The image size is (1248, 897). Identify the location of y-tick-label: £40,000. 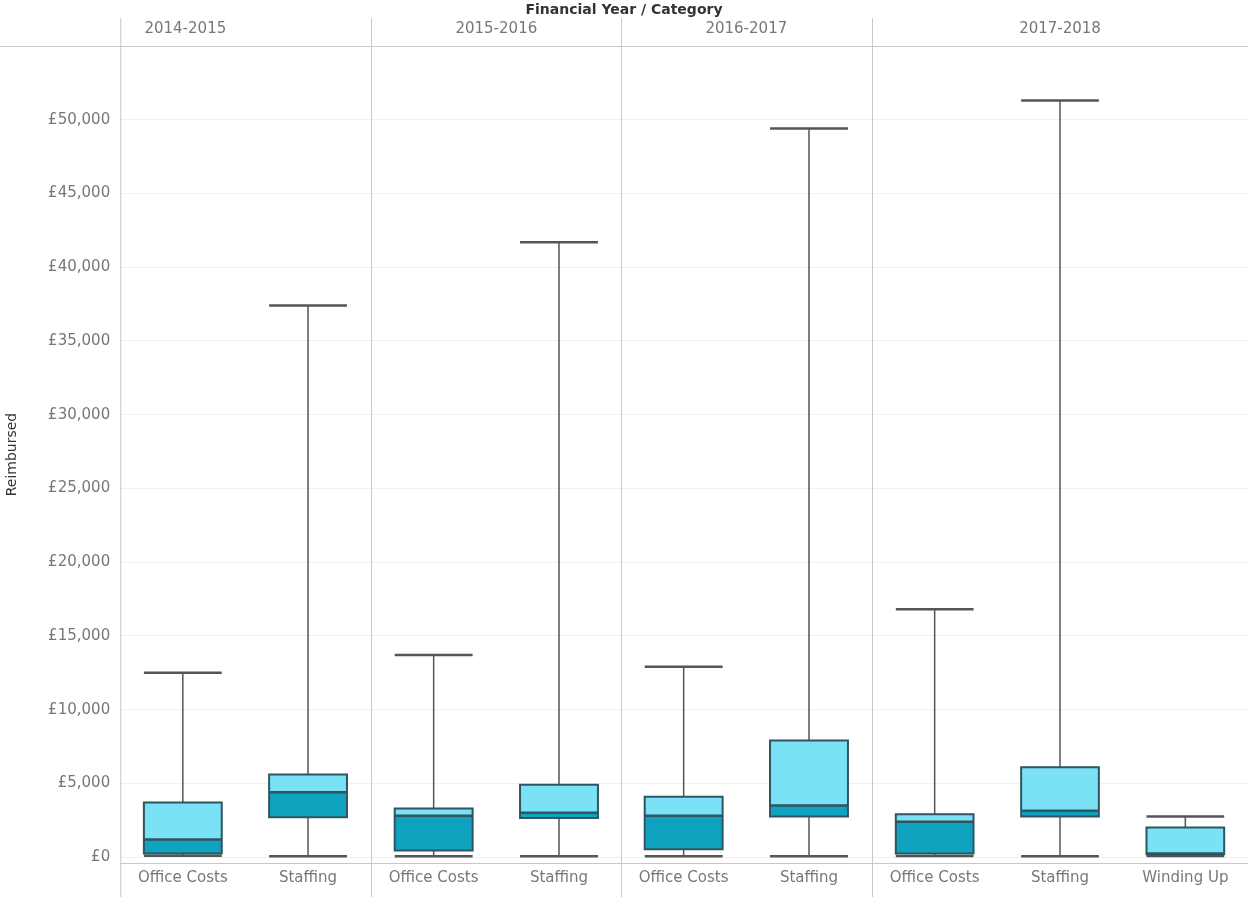
(79, 266).